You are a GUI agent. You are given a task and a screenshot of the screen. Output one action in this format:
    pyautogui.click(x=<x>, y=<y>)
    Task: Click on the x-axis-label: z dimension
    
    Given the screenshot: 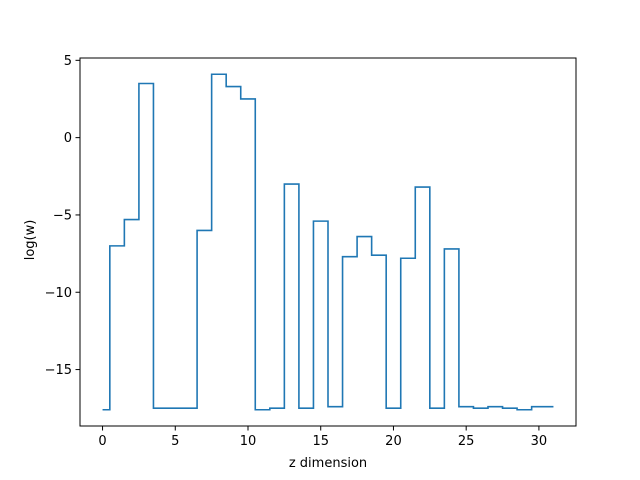 What is the action you would take?
    pyautogui.click(x=328, y=463)
    